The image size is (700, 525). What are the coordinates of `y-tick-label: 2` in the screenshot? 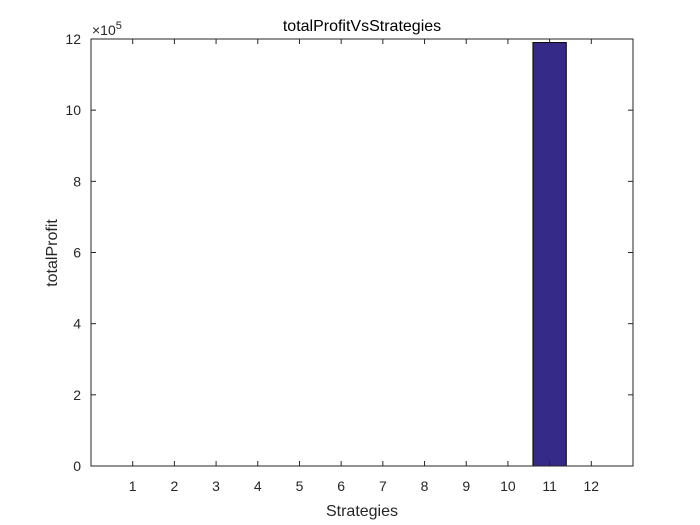 It's located at (77, 395).